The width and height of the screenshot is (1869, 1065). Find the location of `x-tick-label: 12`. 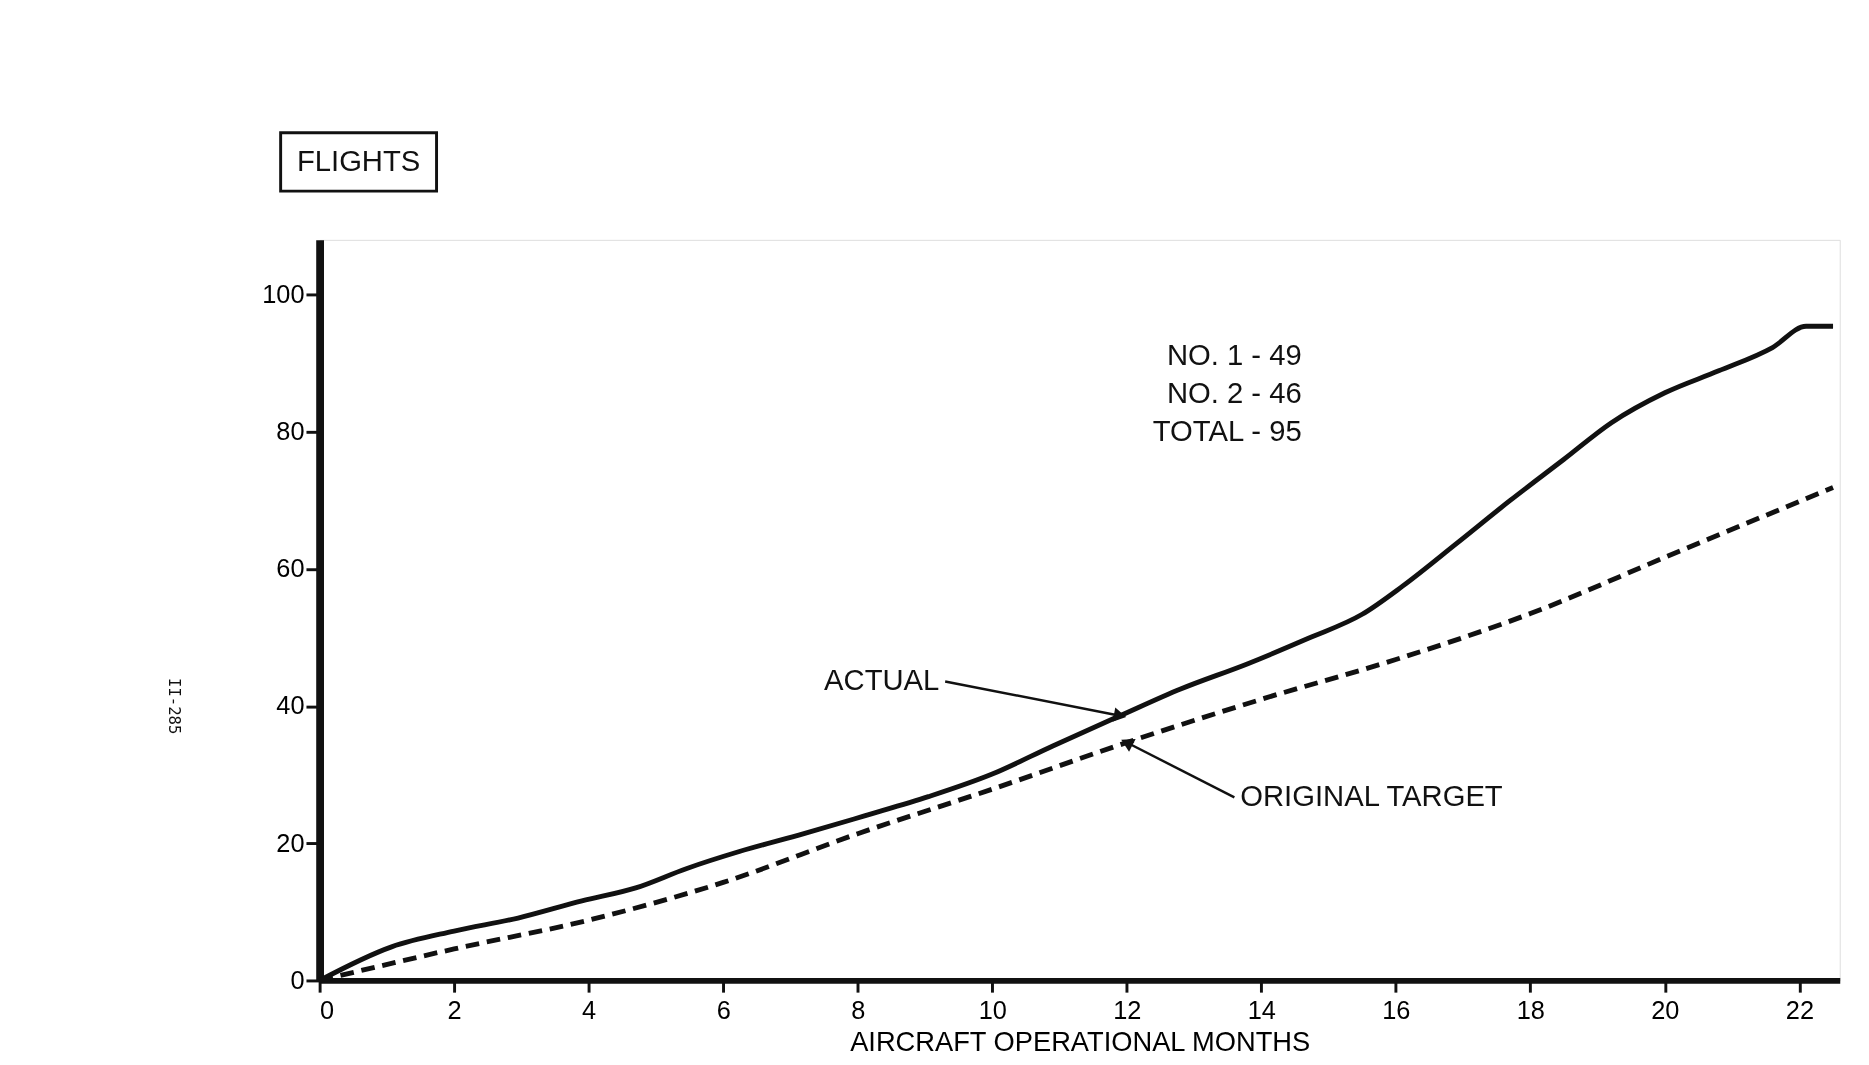

x-tick-label: 12 is located at coordinates (1127, 1009).